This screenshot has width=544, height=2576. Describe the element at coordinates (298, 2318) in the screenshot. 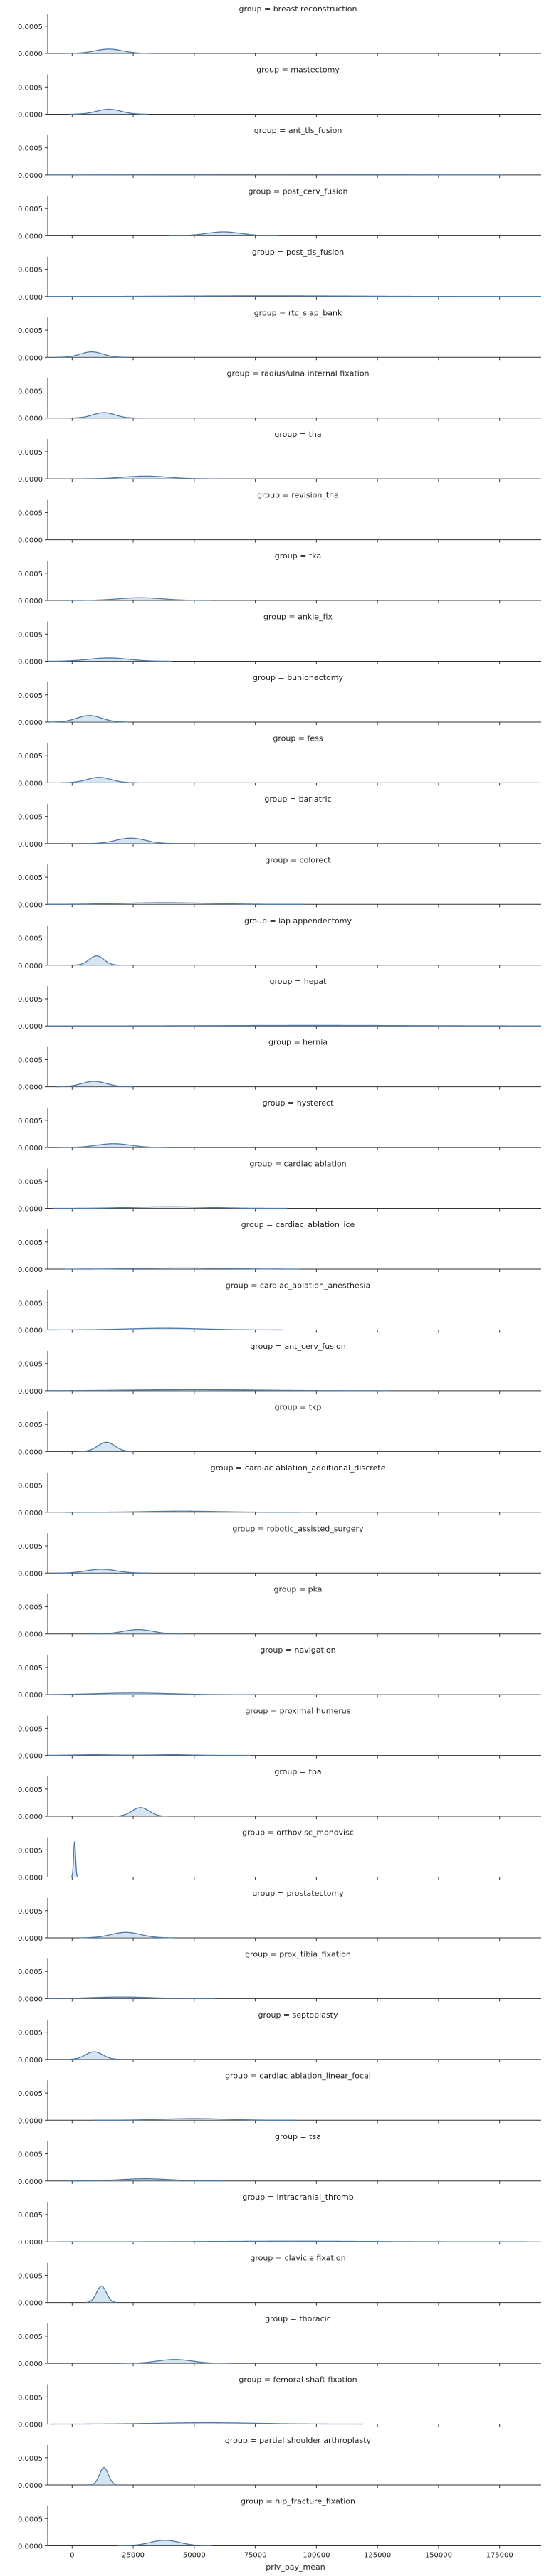

I see `facet-title: group = thoracic` at that location.